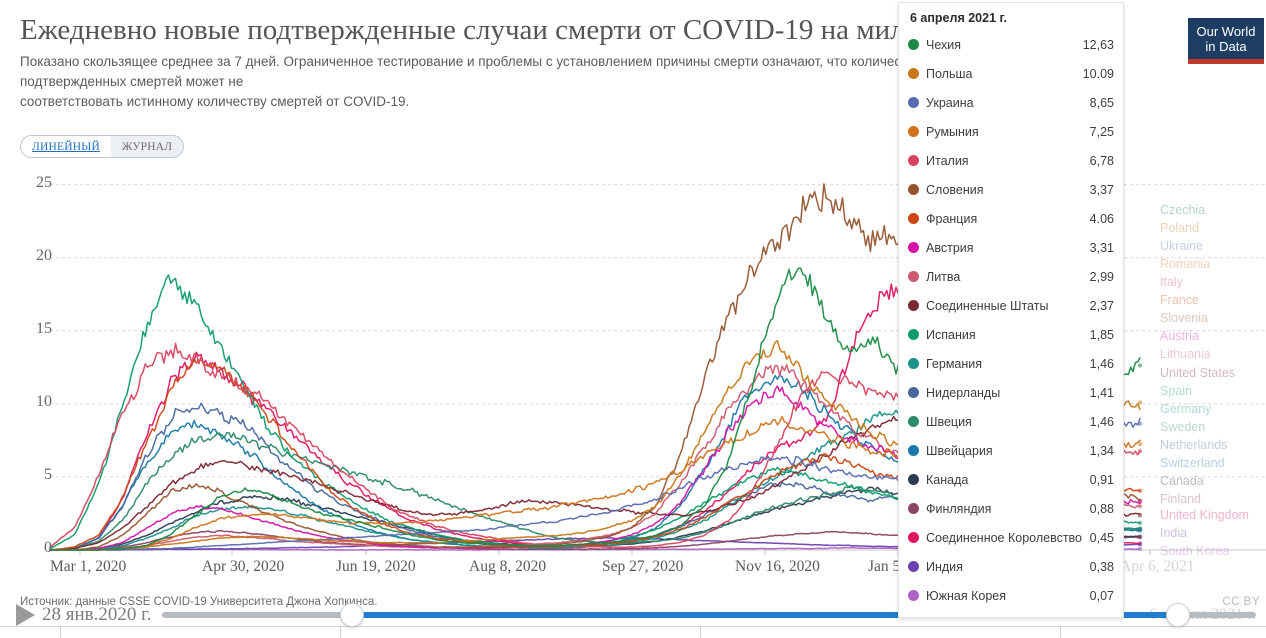  I want to click on tooltip-series-value: 4.06, so click(1101, 218).